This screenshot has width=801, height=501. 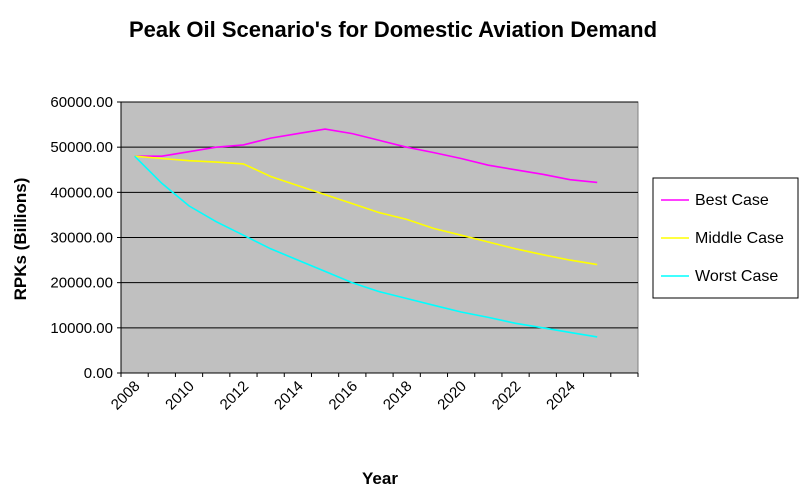 What do you see at coordinates (81, 328) in the screenshot?
I see `y-tick-label: 10000.00` at bounding box center [81, 328].